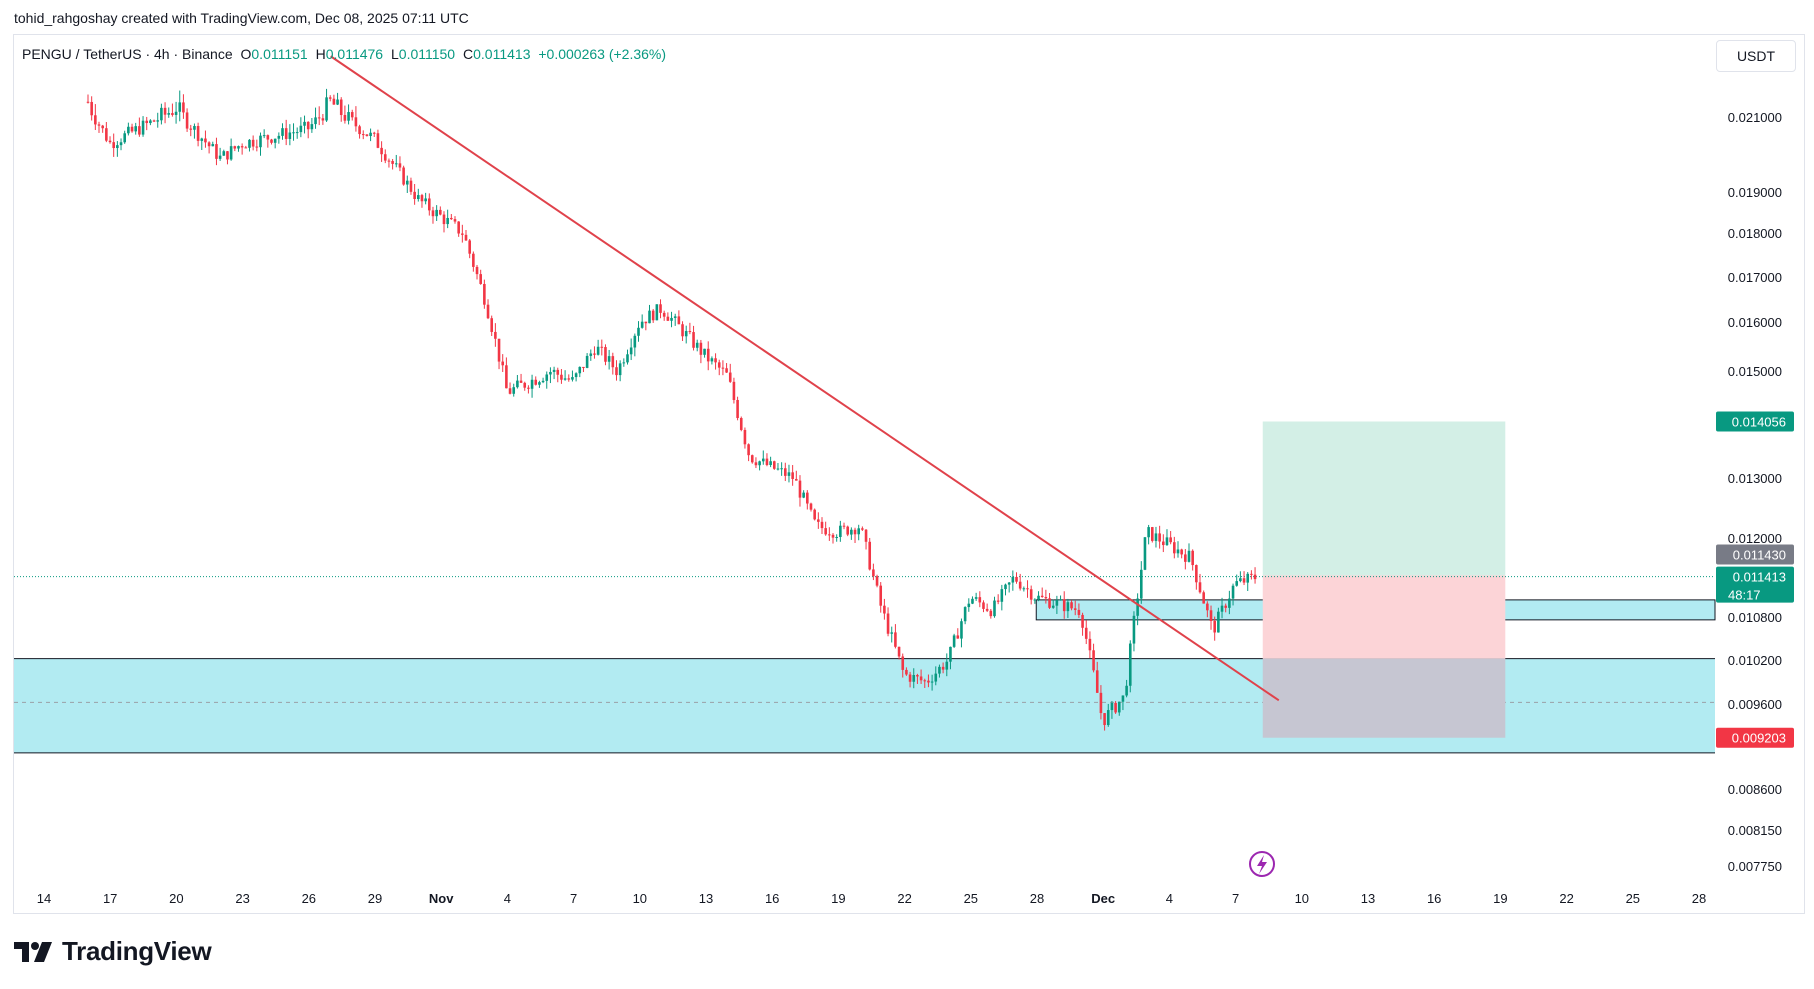  Describe the element at coordinates (1744, 595) in the screenshot. I see `countdown-label: 48:17` at that location.